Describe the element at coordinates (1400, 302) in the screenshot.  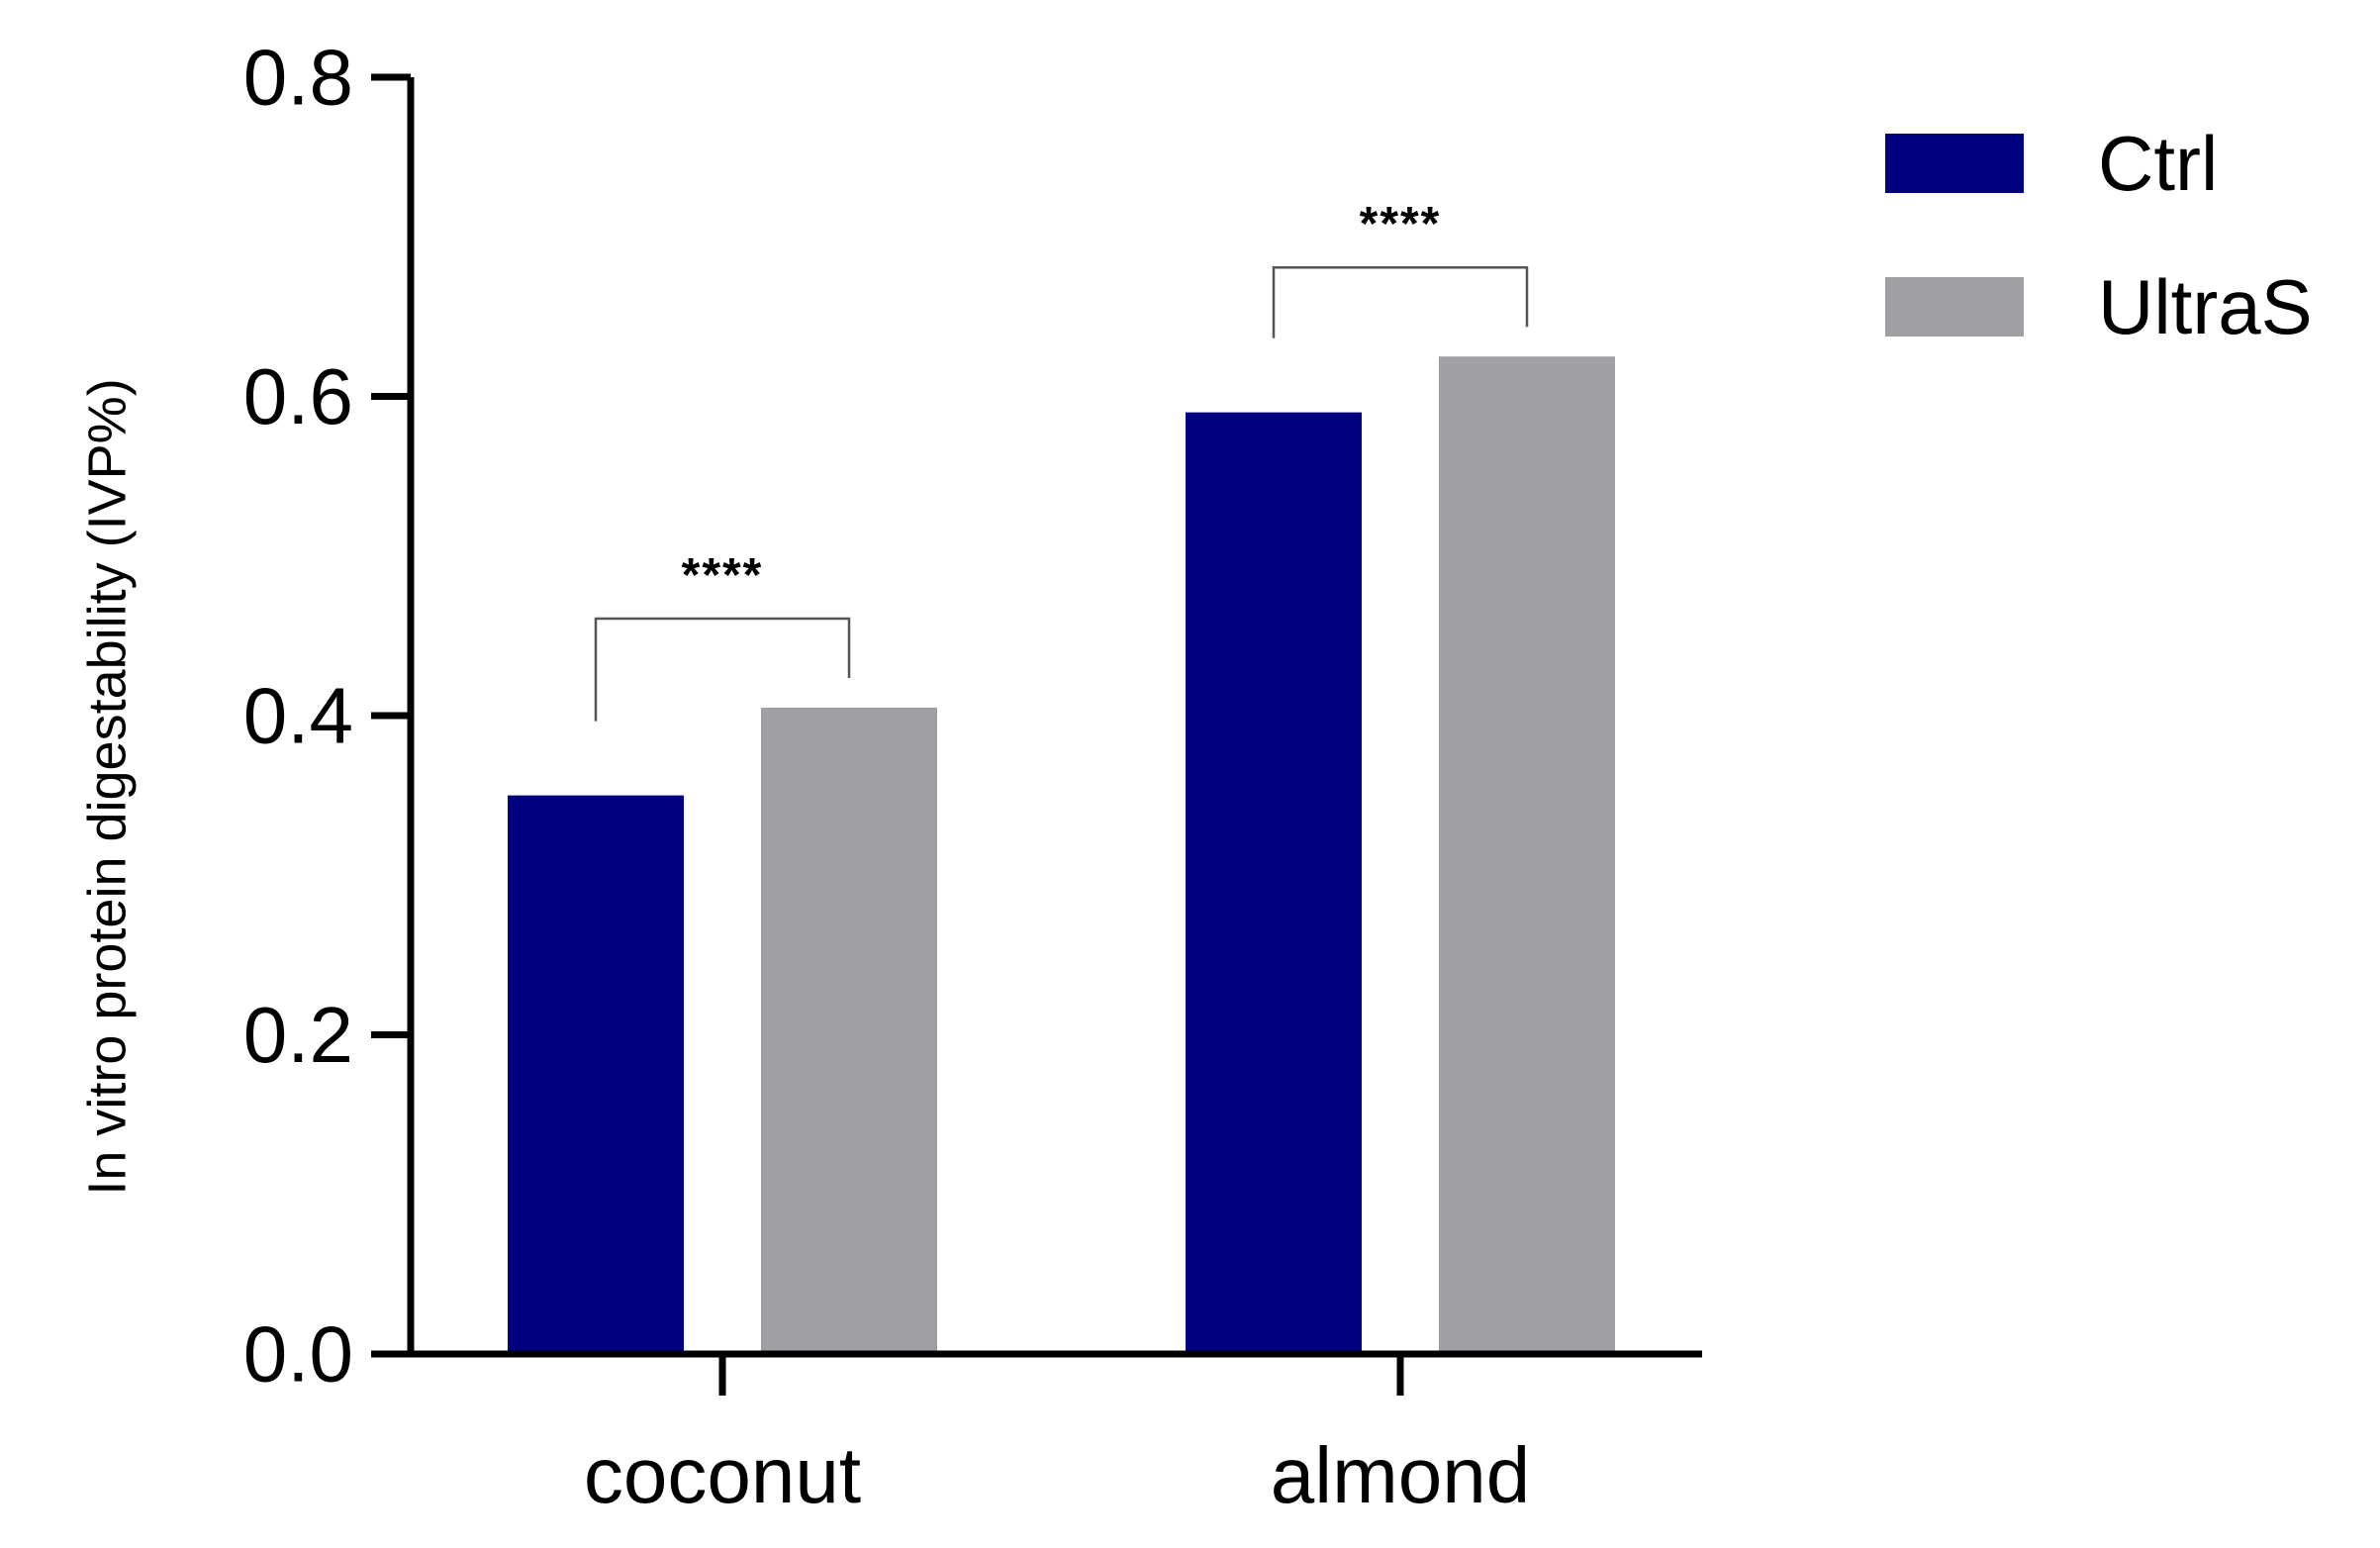
I see `significance-bracket-almond` at that location.